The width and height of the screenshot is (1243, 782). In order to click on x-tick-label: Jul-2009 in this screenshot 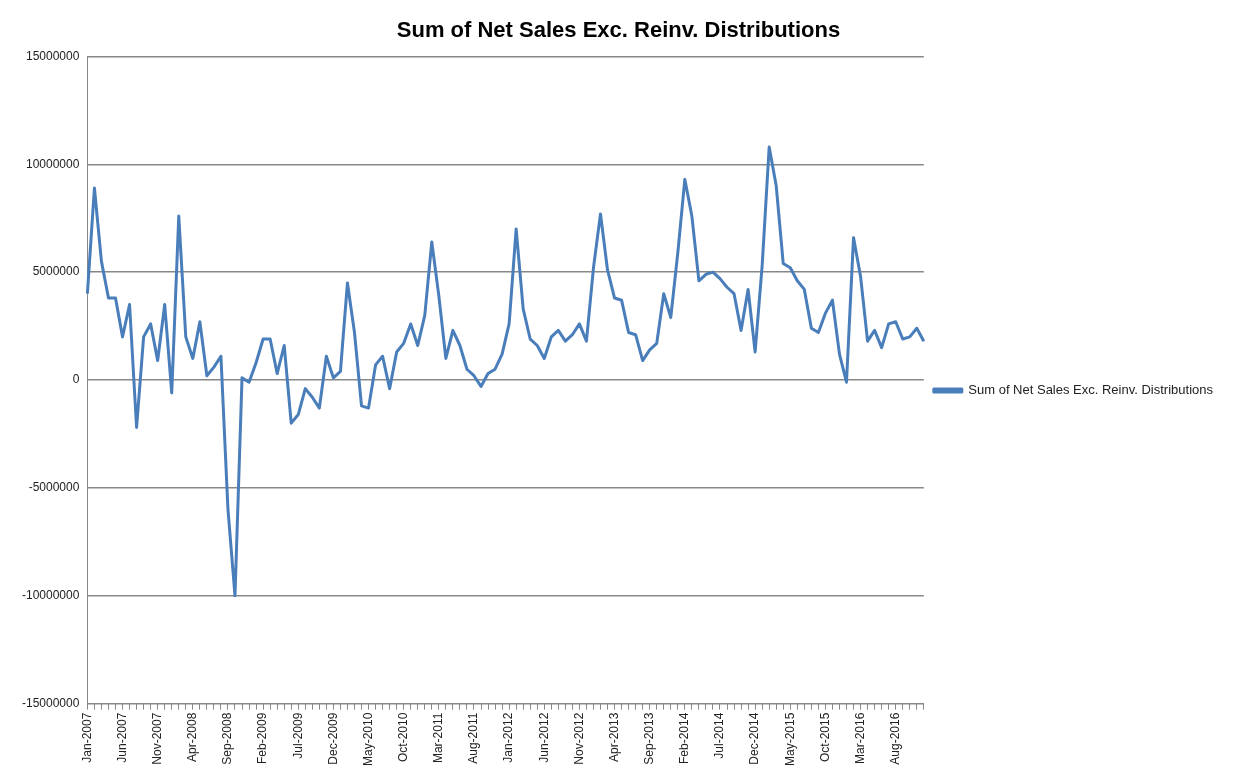, I will do `click(297, 735)`.